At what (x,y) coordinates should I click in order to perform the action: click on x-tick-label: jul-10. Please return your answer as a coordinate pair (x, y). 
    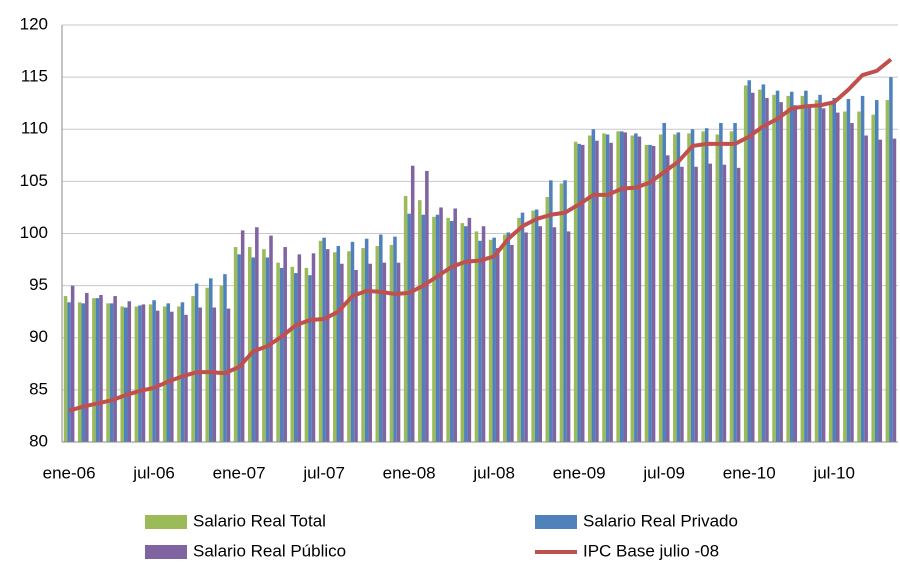
    Looking at the image, I should click on (833, 472).